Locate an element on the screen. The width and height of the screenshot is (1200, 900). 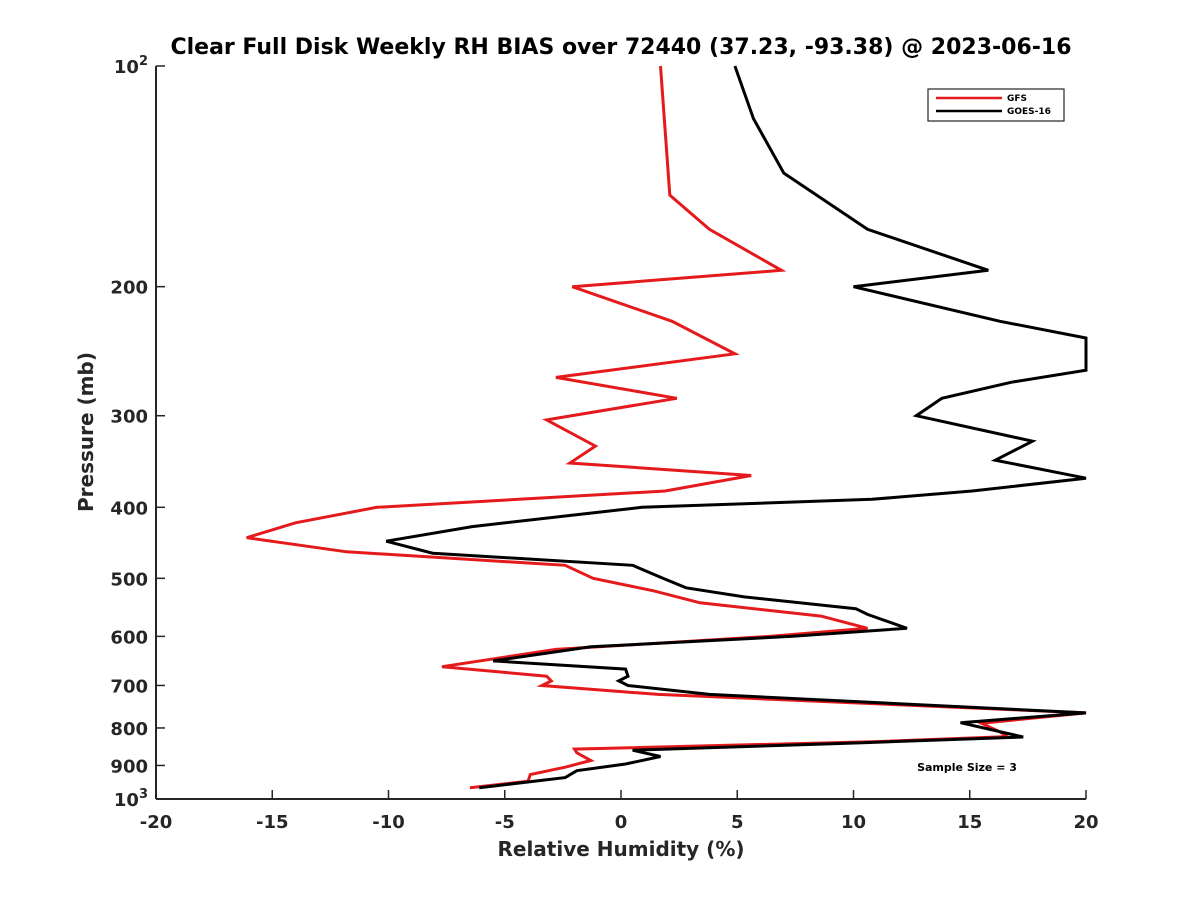
y-tick-label: 10² is located at coordinates (131, 66).